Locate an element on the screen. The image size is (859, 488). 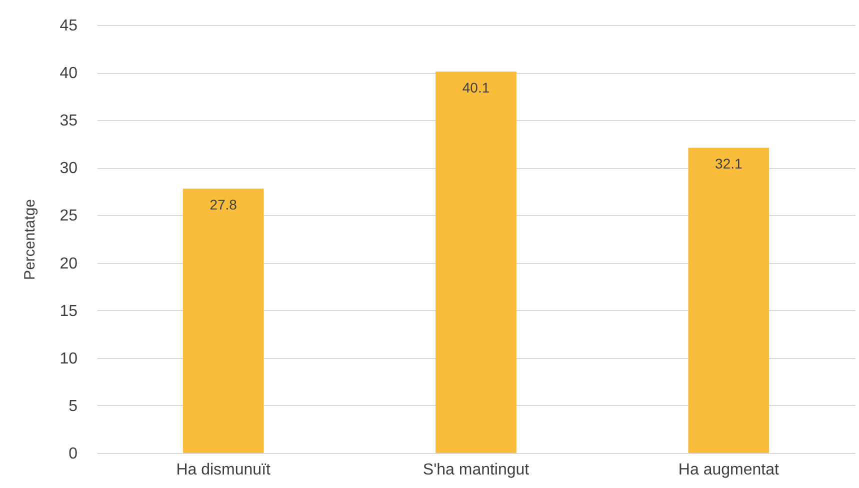
data-label: 32.1 is located at coordinates (729, 164).